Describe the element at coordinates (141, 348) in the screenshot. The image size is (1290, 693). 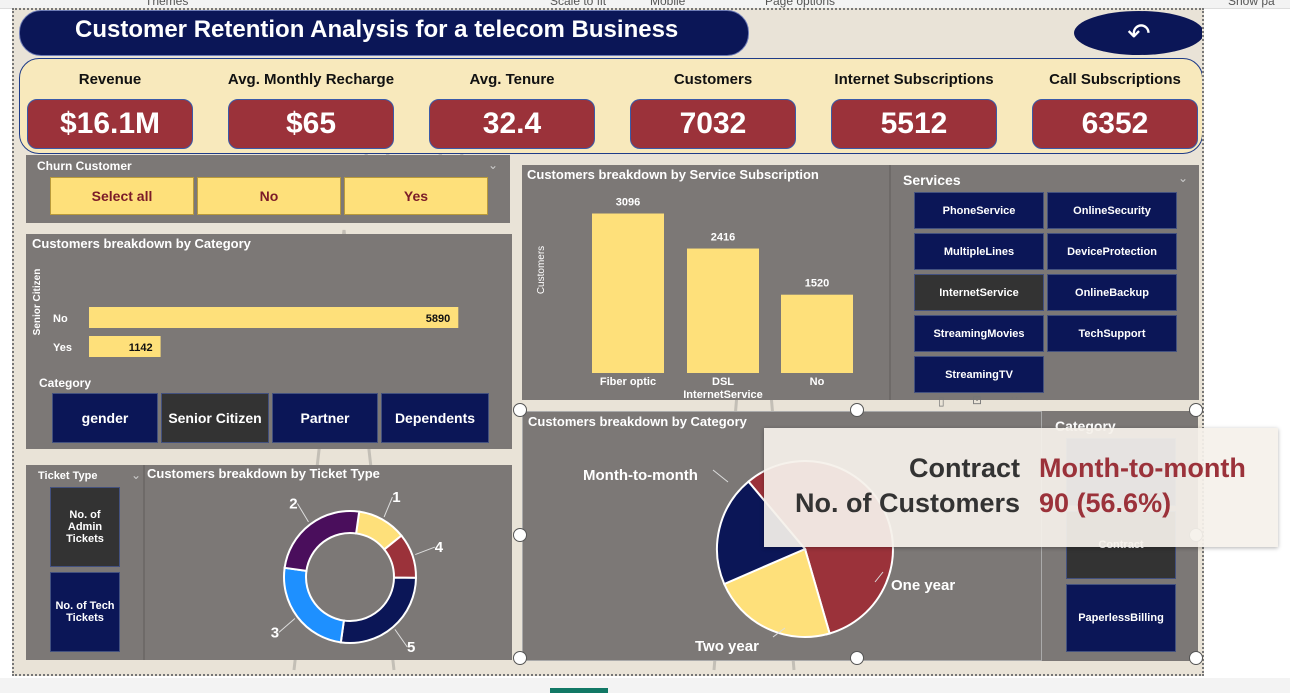
I see `data-label: 1142` at that location.